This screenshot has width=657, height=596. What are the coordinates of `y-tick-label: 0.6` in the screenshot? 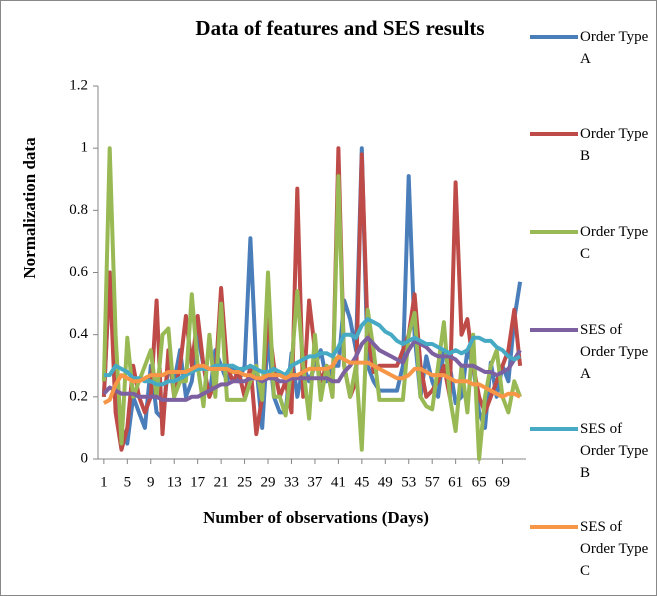 It's located at (78, 272).